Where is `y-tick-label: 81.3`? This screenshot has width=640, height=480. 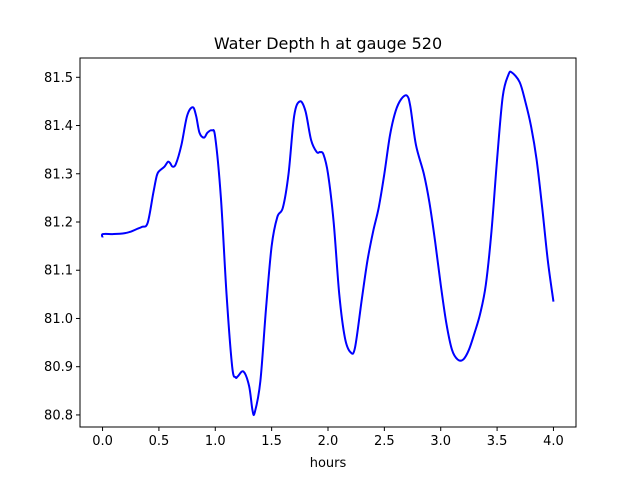
y-tick-label: 81.3 is located at coordinates (58, 174).